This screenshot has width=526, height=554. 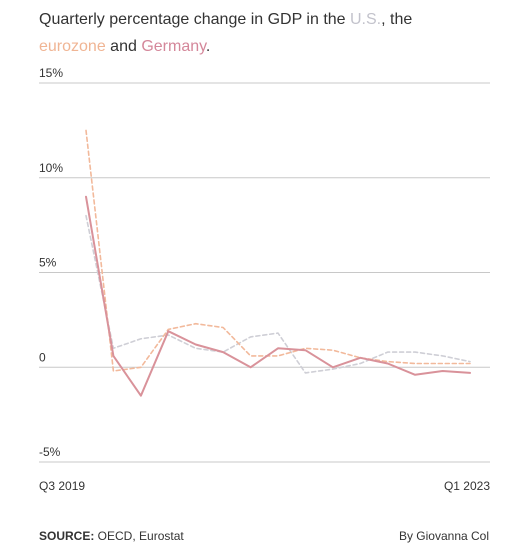 What do you see at coordinates (48, 263) in the screenshot?
I see `y-tick-label: 5%` at bounding box center [48, 263].